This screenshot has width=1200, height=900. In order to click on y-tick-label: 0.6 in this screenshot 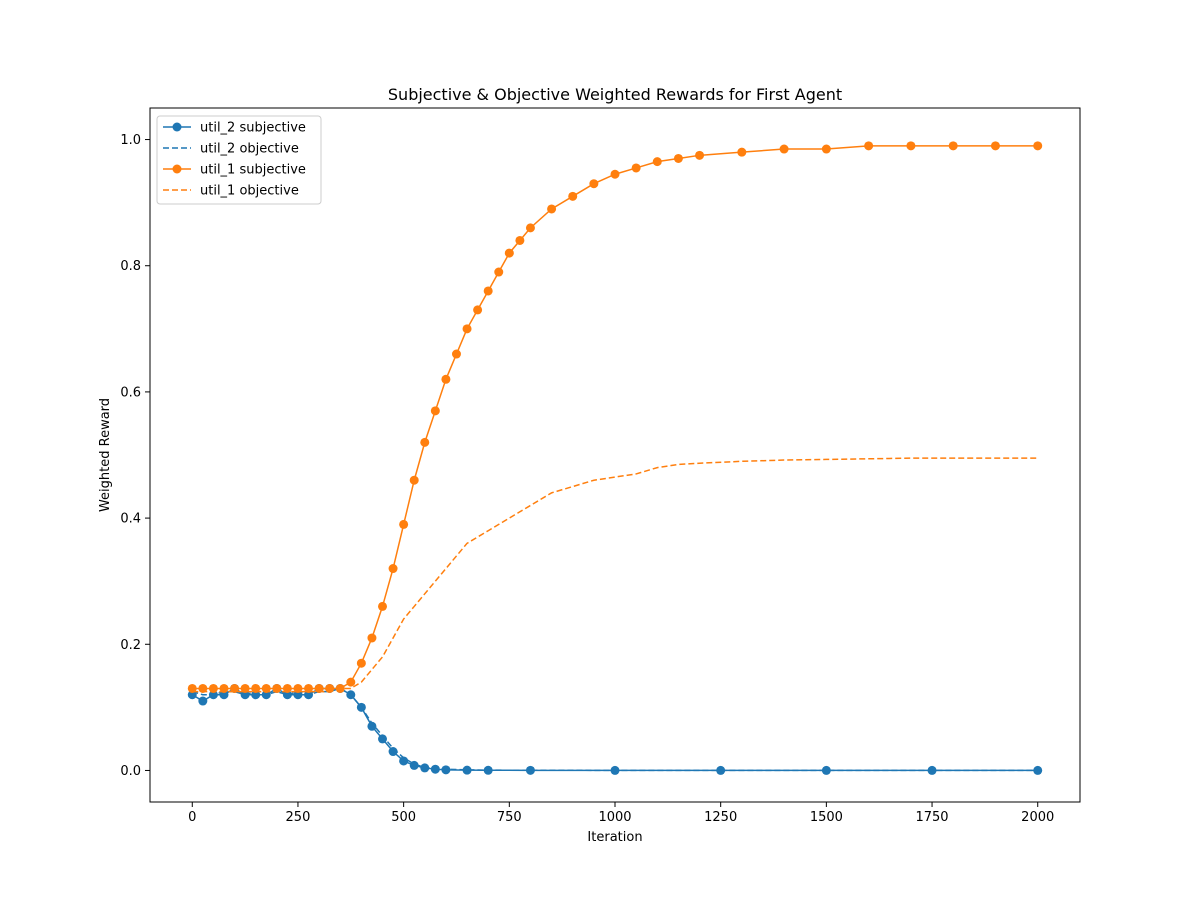, I will do `click(130, 392)`.